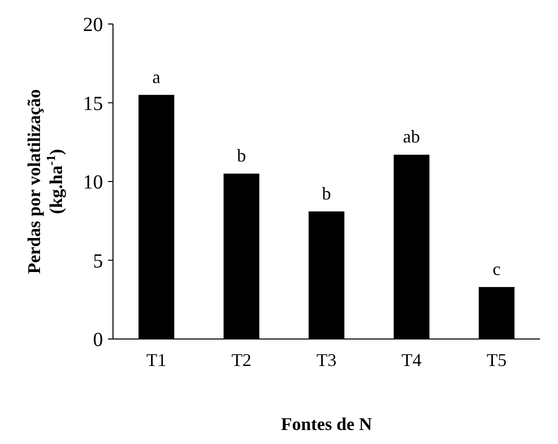 This screenshot has width=558, height=444. I want to click on y-tick-label: 20, so click(93, 25).